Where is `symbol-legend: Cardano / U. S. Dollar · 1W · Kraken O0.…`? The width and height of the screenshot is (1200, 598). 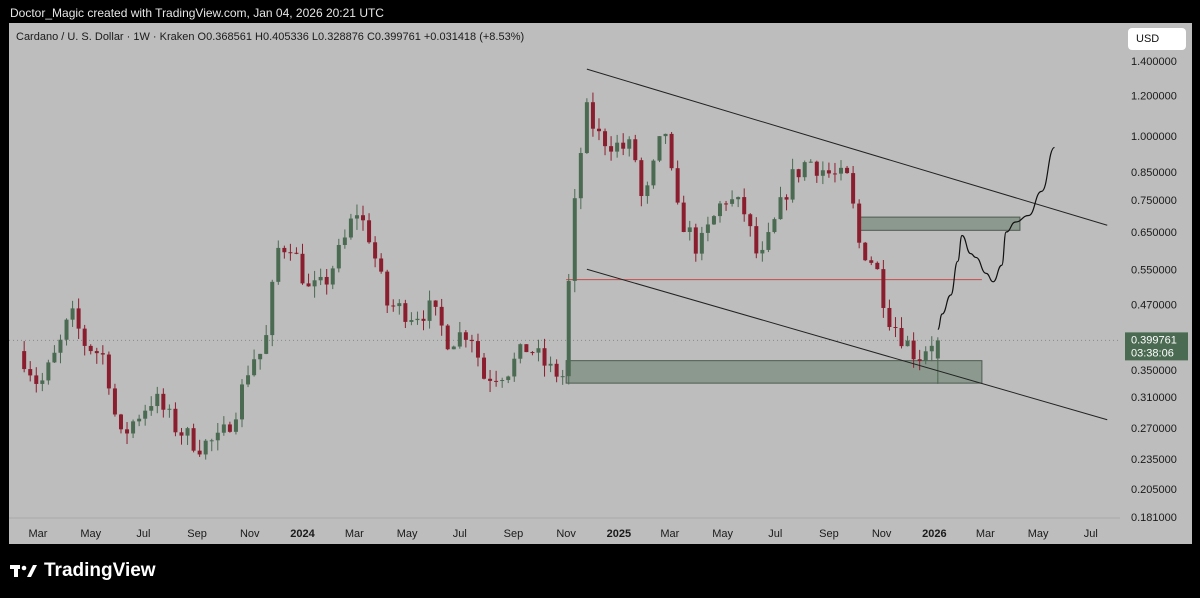
symbol-legend: Cardano / U. S. Dollar · 1W · Kraken O0.… is located at coordinates (270, 37).